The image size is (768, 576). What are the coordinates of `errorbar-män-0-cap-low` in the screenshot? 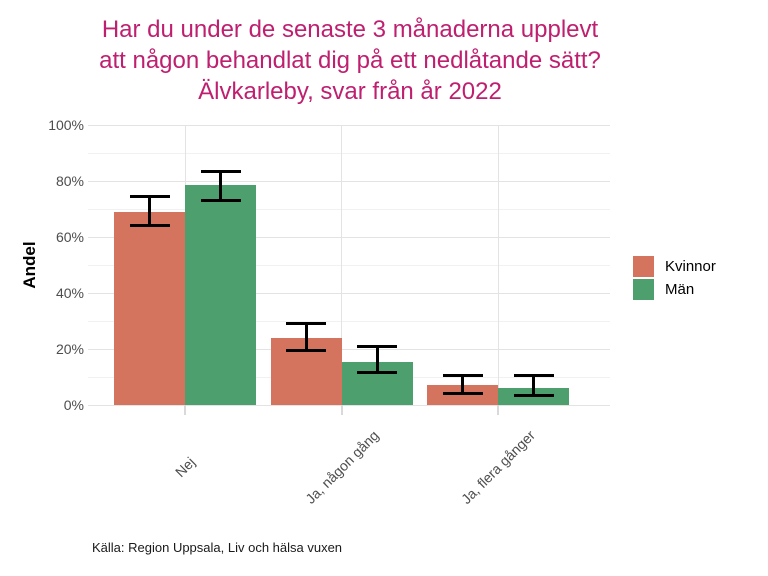 It's located at (220, 201).